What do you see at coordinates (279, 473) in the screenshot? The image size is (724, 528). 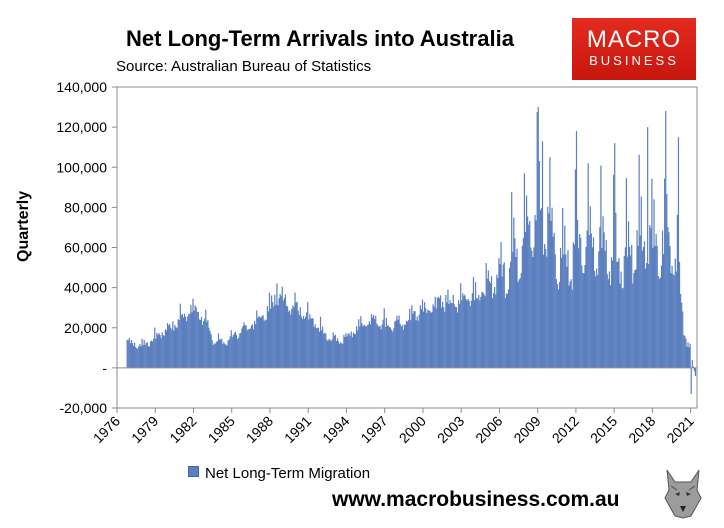 I see `legend: Net Long-Term Migration` at bounding box center [279, 473].